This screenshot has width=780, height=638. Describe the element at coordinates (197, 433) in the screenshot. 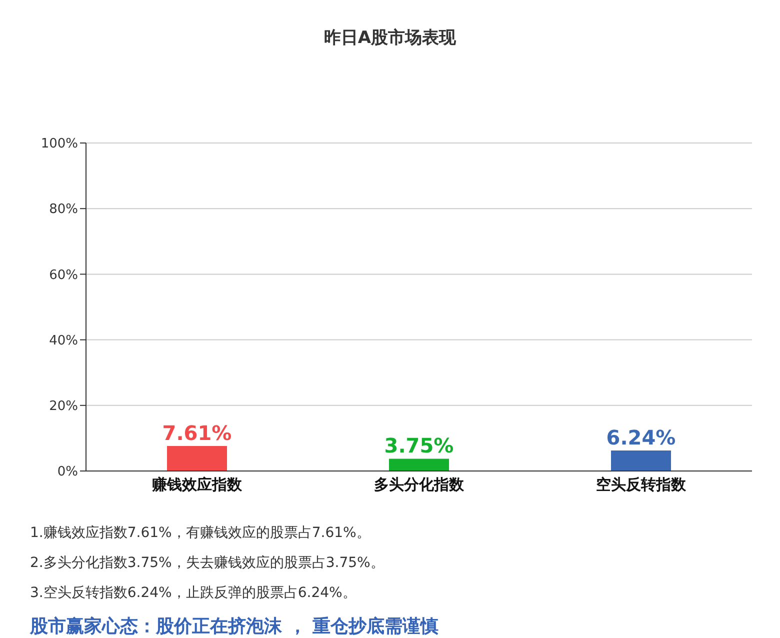

I see `data-label: 7.61%` at that location.